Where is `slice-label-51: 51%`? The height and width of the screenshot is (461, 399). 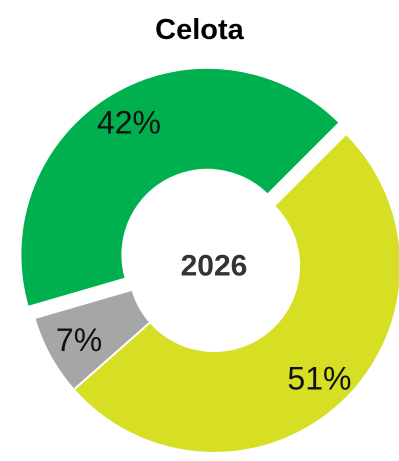
slice-label-51: 51% is located at coordinates (319, 378).